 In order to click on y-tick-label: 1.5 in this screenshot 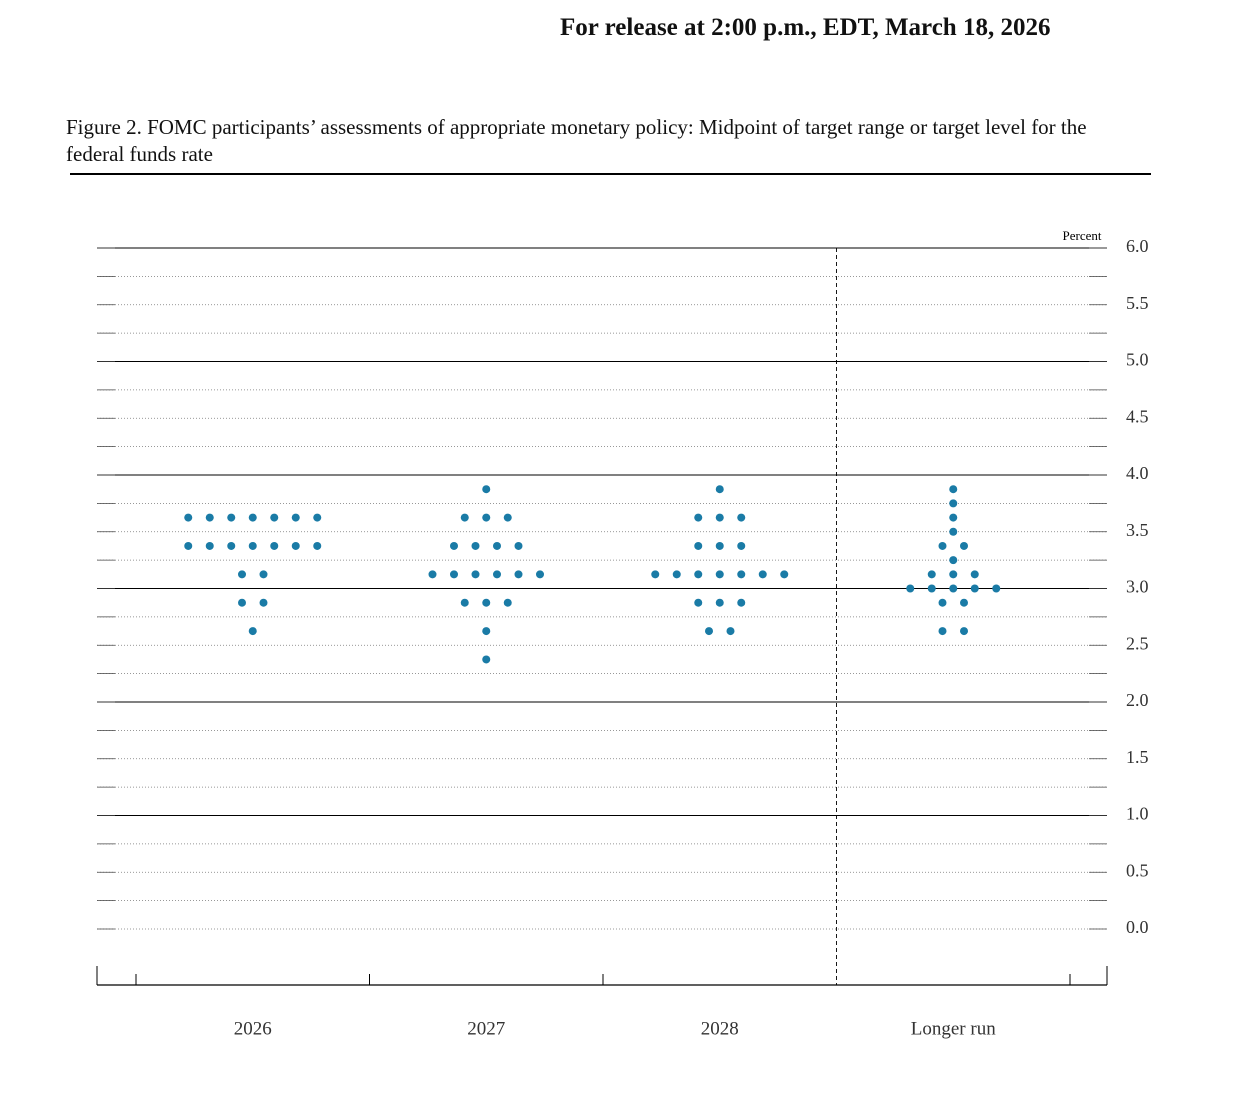, I will do `click(1137, 757)`.